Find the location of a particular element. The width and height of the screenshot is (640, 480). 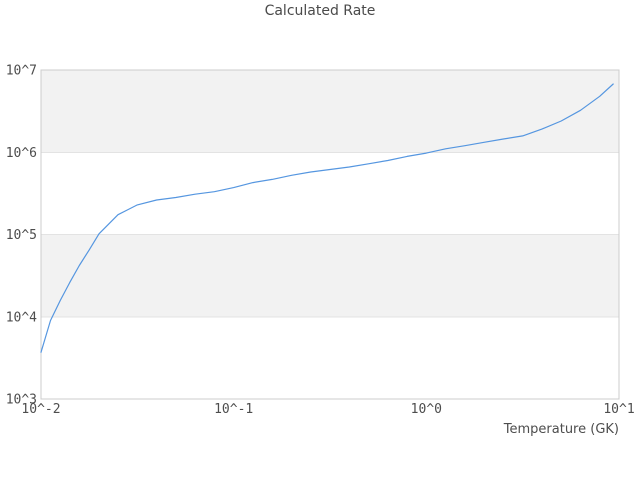

chart-title: Calculated Rate is located at coordinates (320, 11).